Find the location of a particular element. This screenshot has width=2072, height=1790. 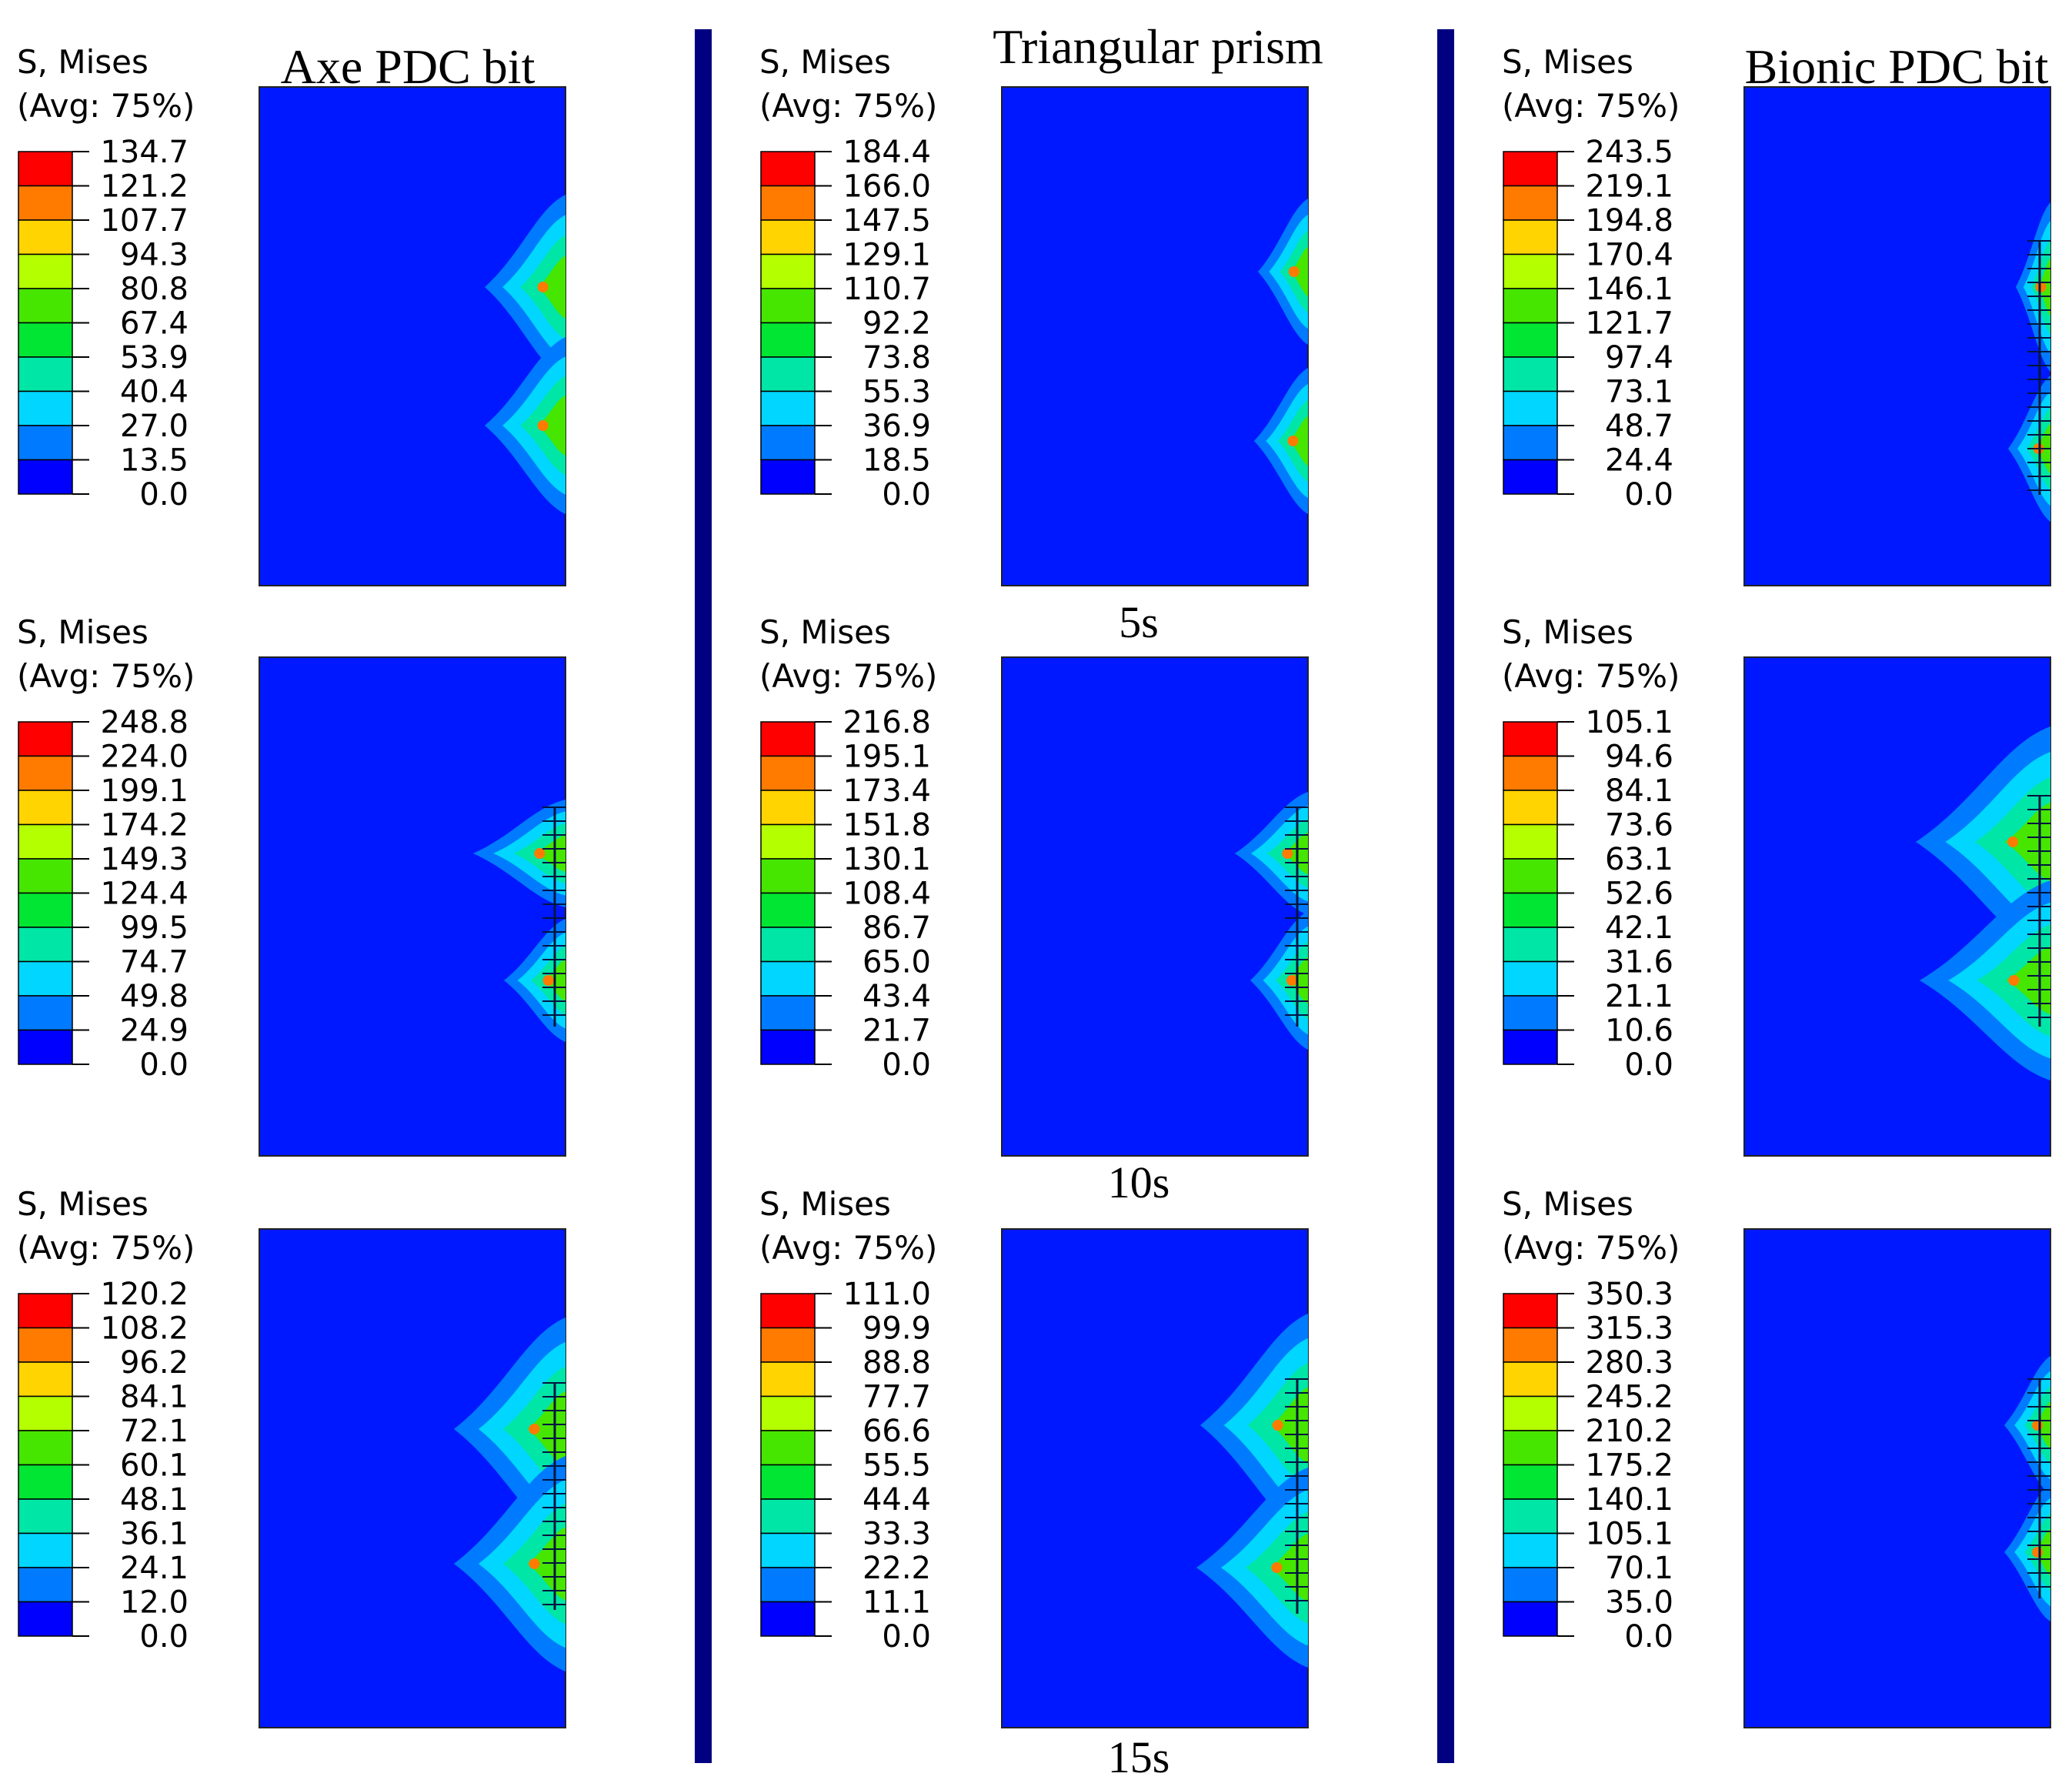

legend-value: 248.8 is located at coordinates (144, 722).